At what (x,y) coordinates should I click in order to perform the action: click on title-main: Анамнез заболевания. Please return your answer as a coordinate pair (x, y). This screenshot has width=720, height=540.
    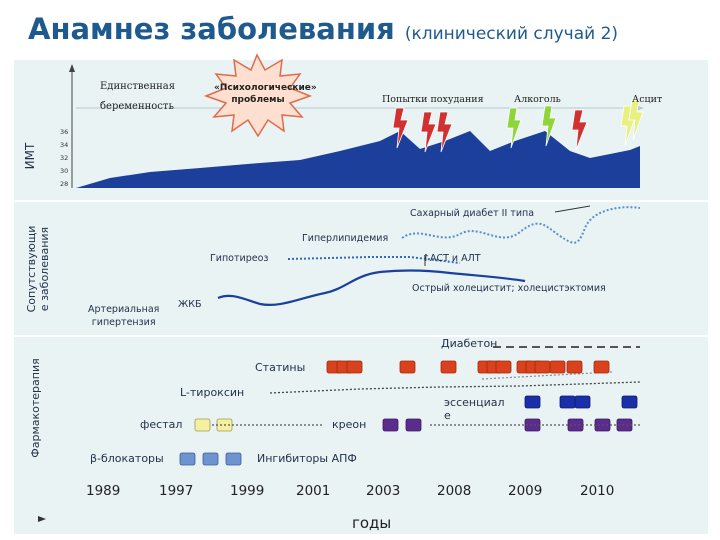
    Looking at the image, I should click on (211, 29).